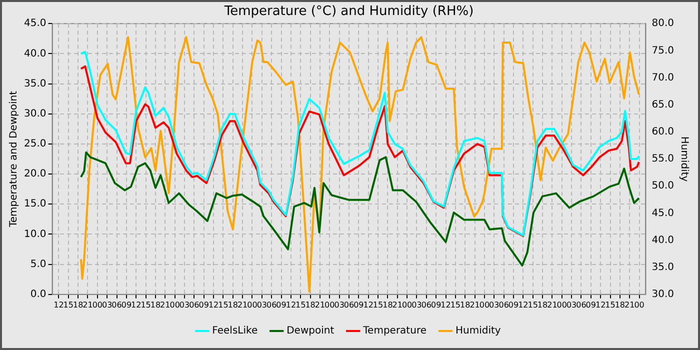  I want to click on legend-label: FeelsLike, so click(235, 331).